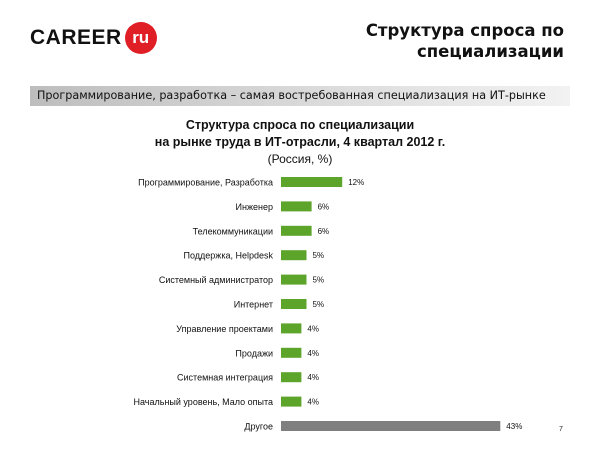 This screenshot has width=600, height=450. Describe the element at coordinates (76, 37) in the screenshot. I see `logo-wordmark: CAREER` at that location.